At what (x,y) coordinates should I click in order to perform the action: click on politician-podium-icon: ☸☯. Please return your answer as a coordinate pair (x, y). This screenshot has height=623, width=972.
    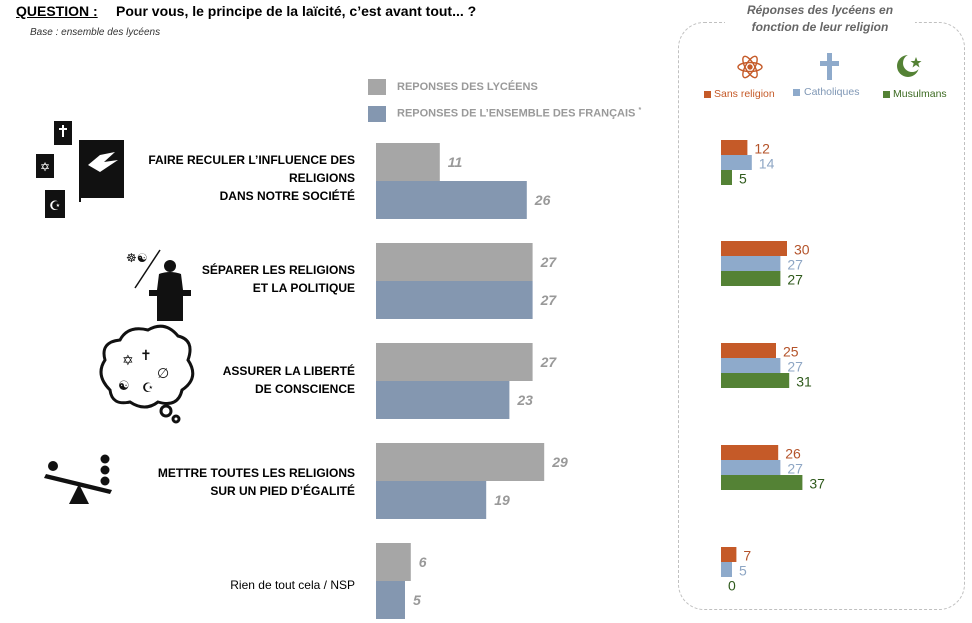
    Looking at the image, I should click on (158, 285).